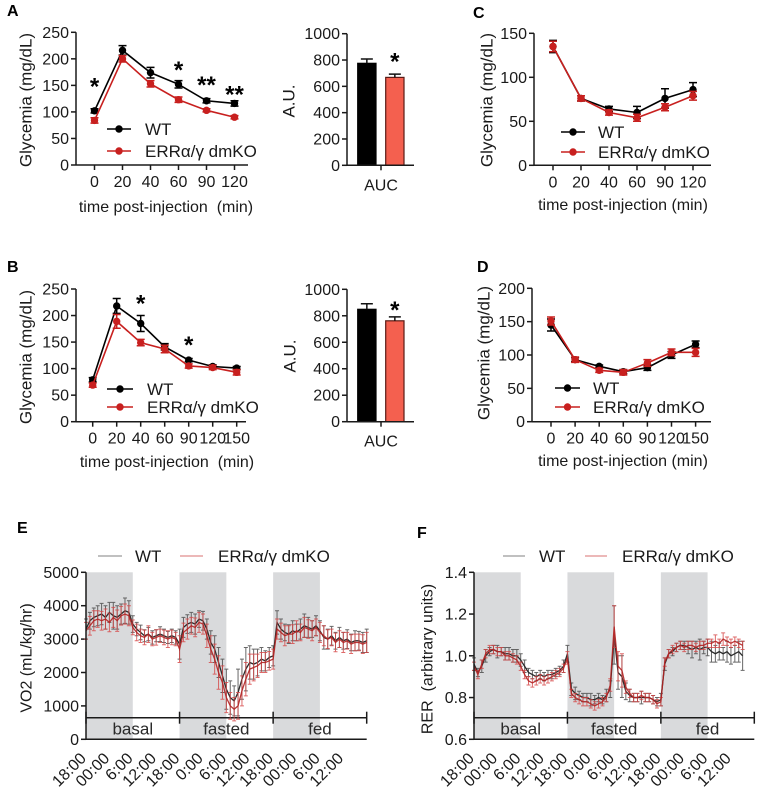 This screenshot has width=767, height=796. Describe the element at coordinates (55, 343) in the screenshot. I see `y-tick-label: 150` at that location.